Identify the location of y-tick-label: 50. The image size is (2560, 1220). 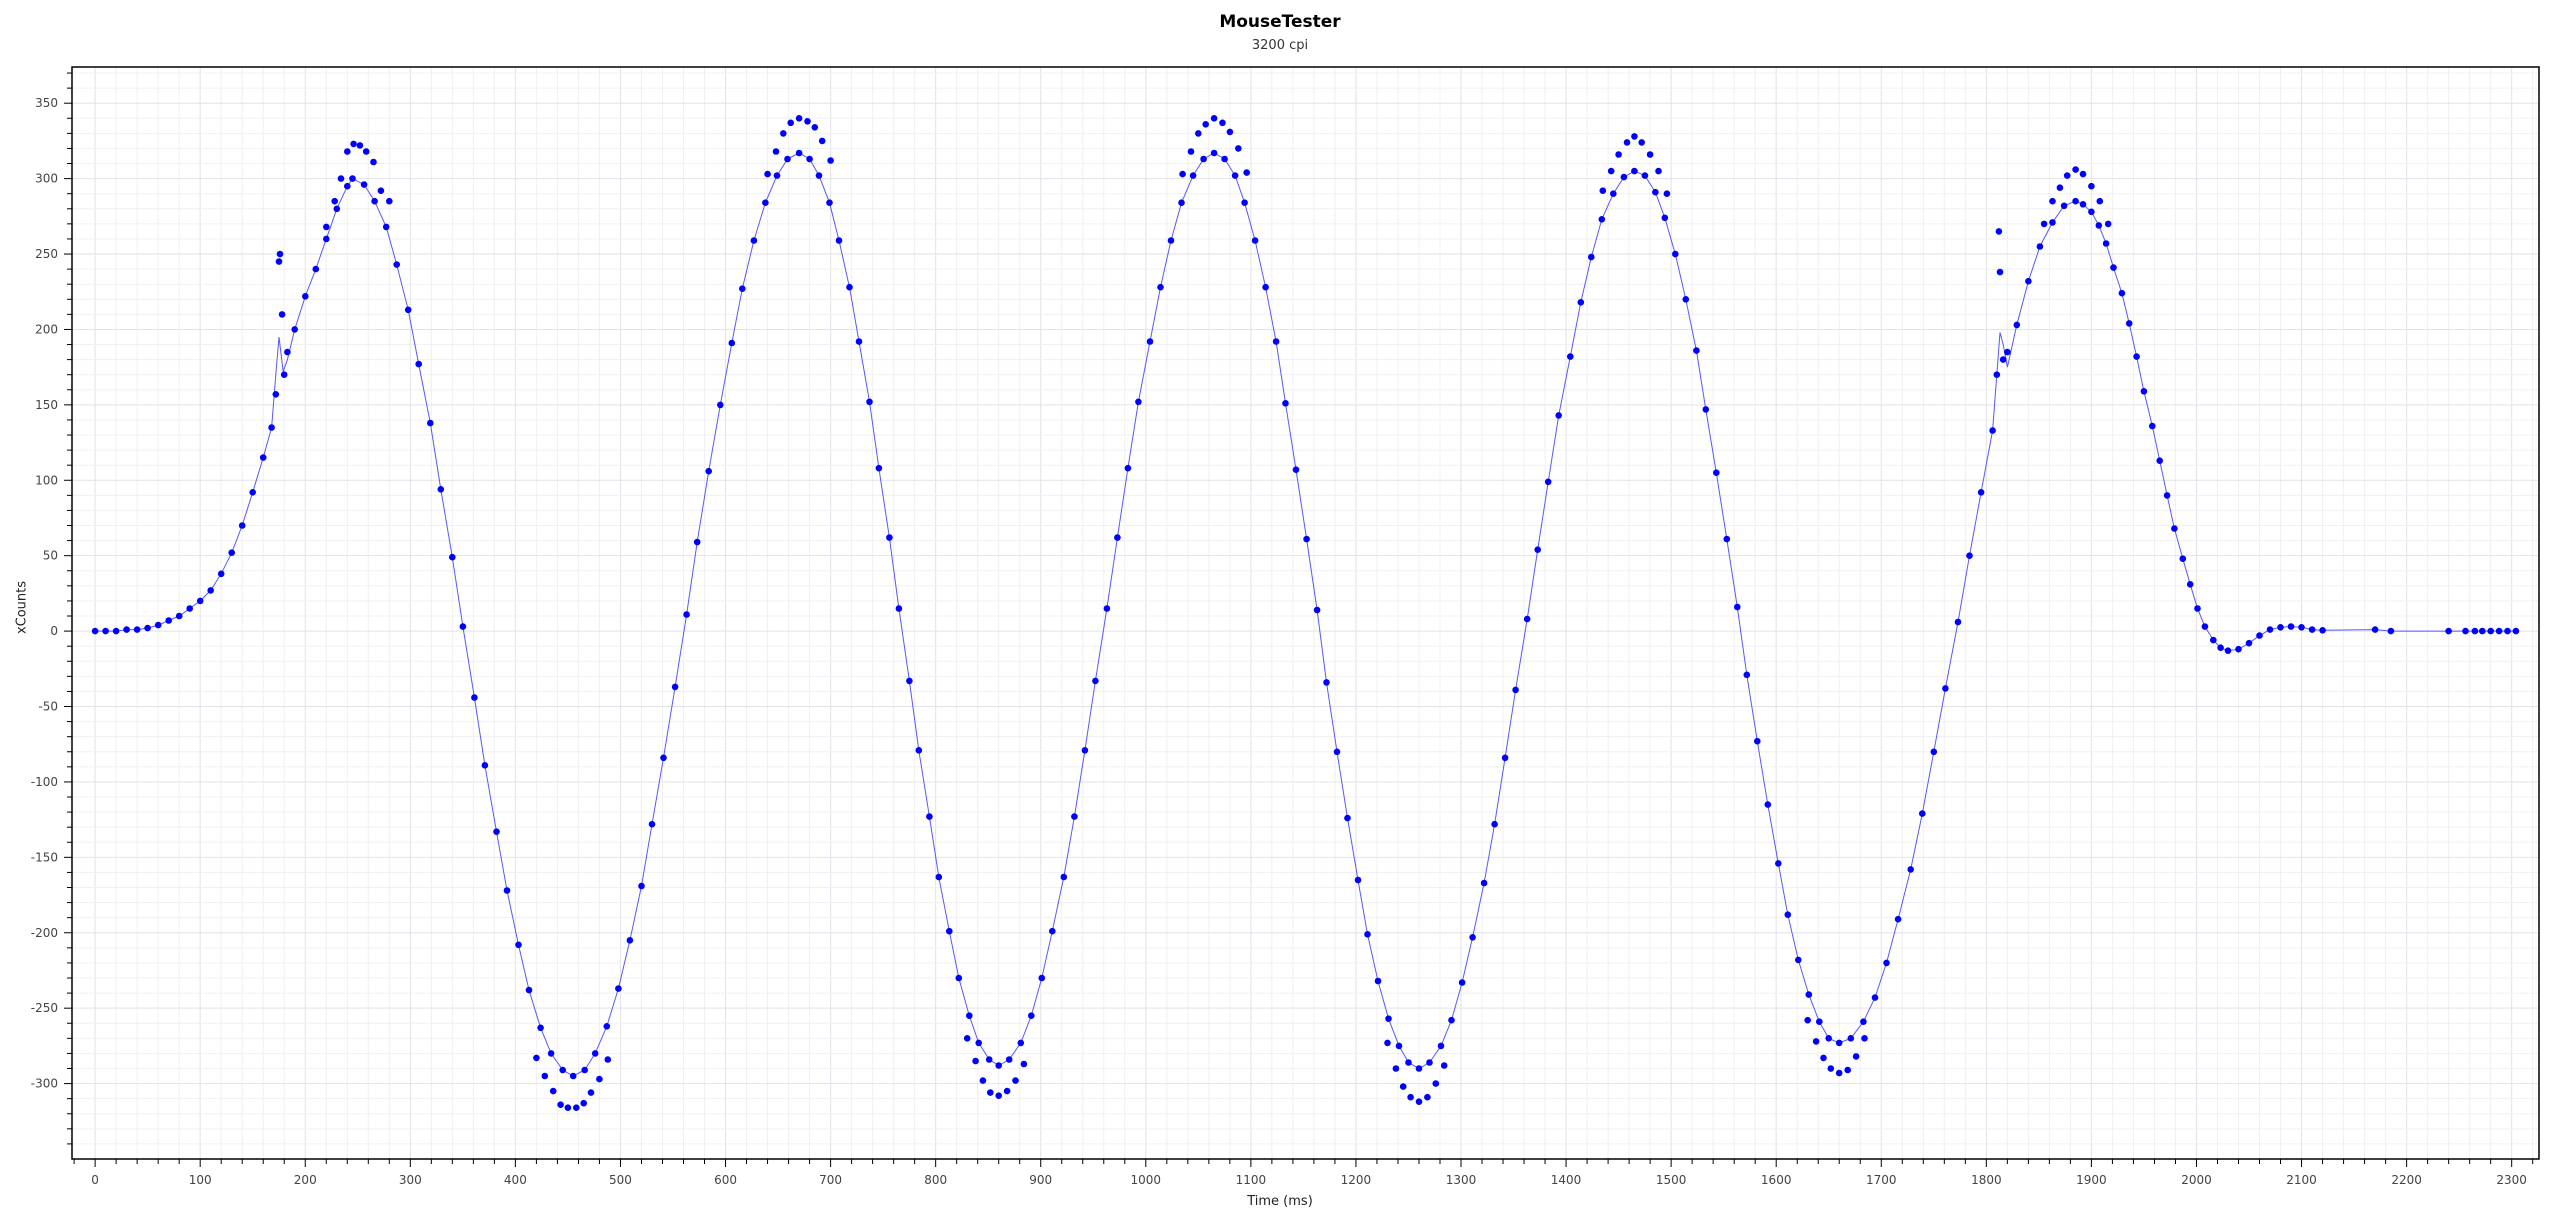
(50, 556).